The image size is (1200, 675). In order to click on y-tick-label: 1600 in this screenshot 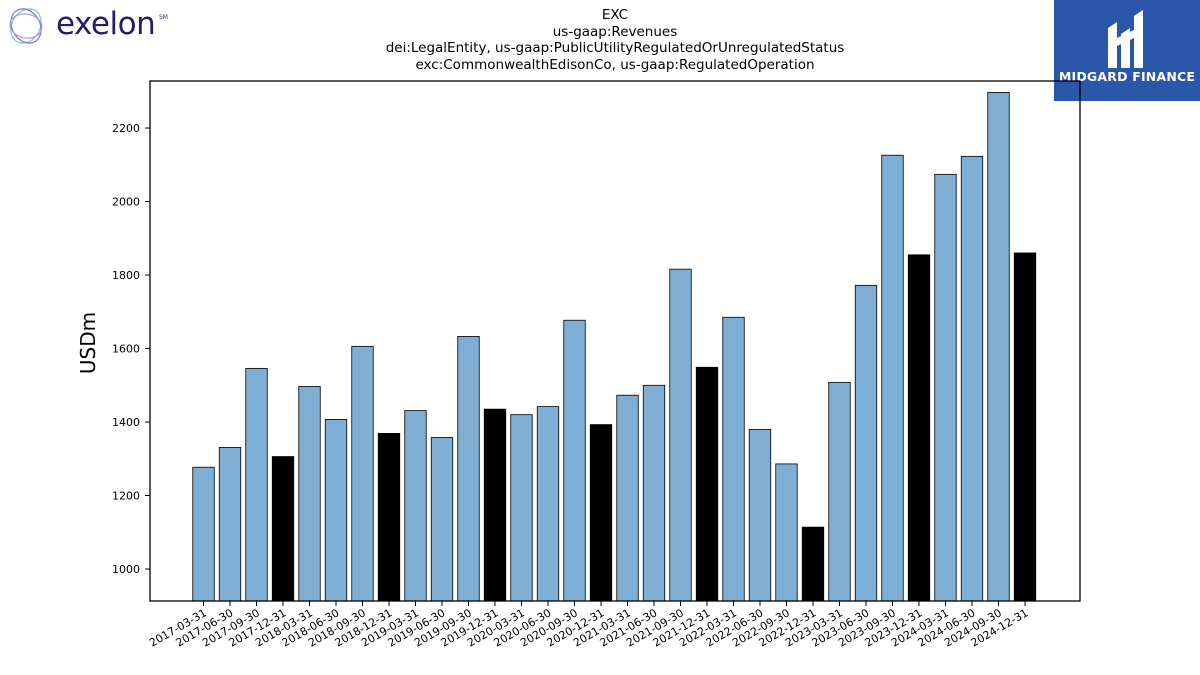, I will do `click(126, 349)`.